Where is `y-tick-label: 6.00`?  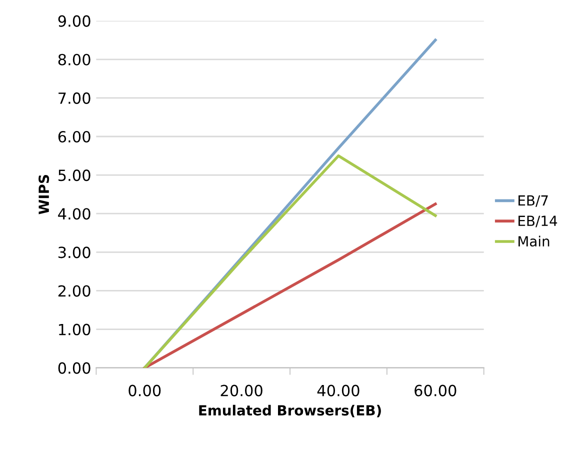 y-tick-label: 6.00 is located at coordinates (74, 136).